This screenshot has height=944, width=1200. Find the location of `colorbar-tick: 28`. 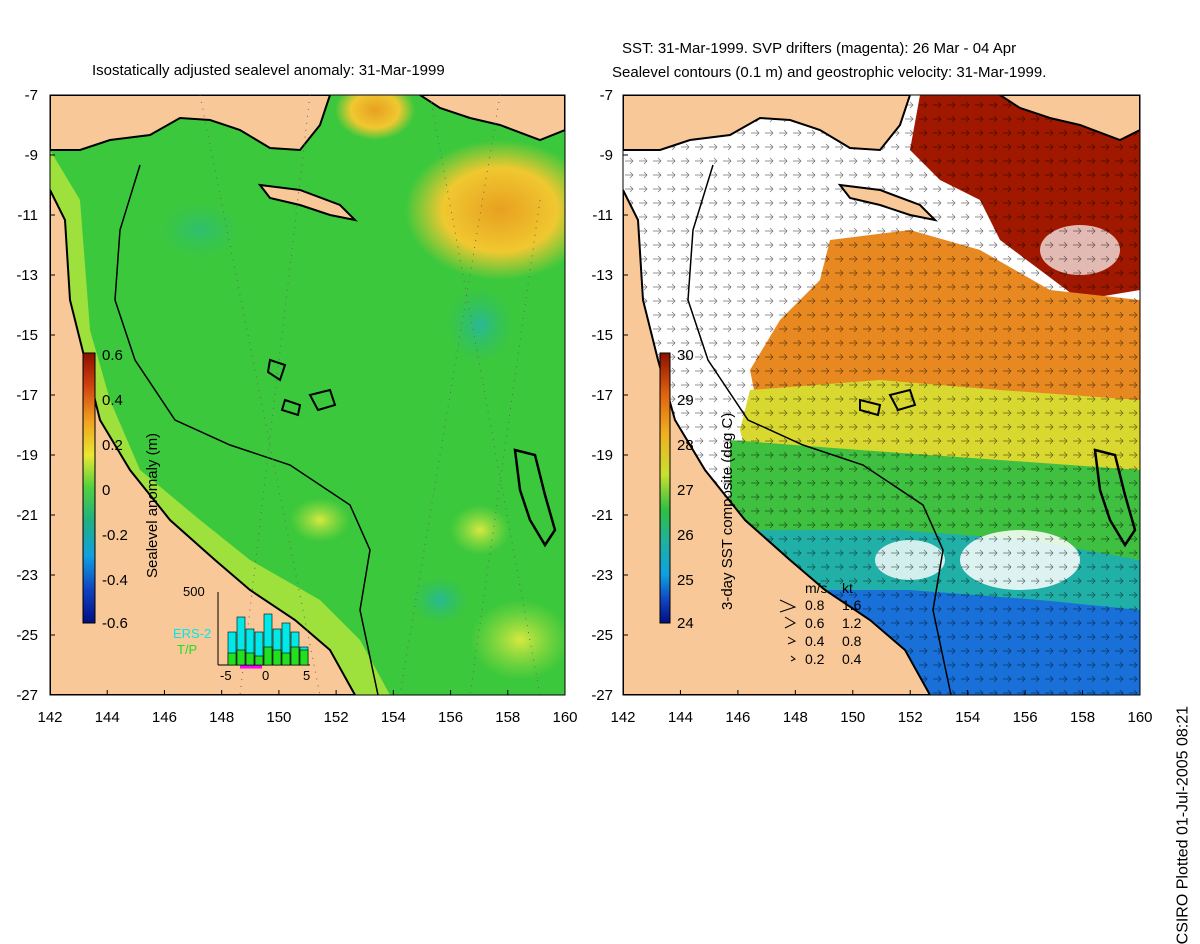

colorbar-tick: 28 is located at coordinates (685, 445).